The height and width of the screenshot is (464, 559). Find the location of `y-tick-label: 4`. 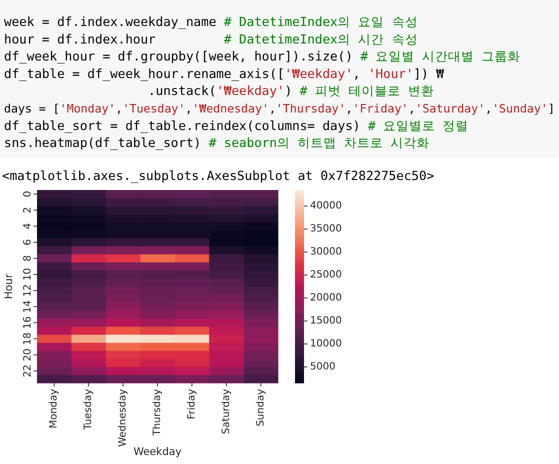

y-tick-label: 4 is located at coordinates (28, 226).